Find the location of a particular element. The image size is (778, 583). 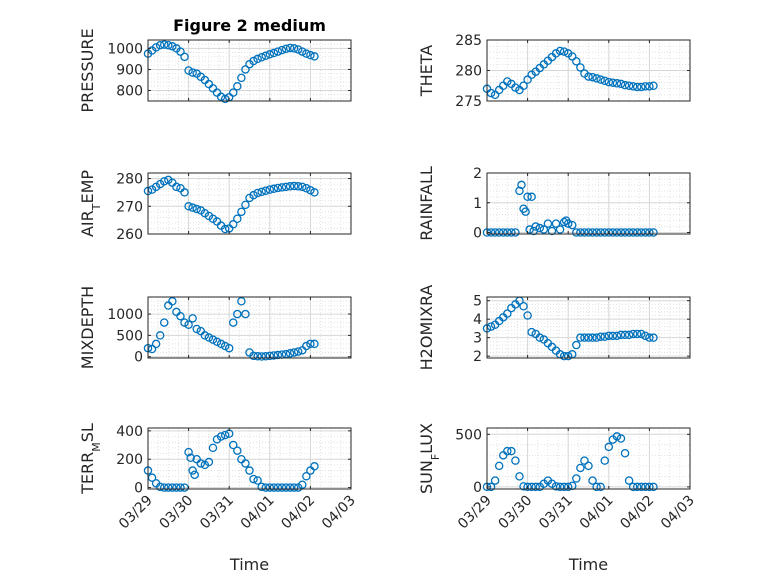

panel-mixdepth: 0 500 1000 MIXDEPTH is located at coordinates (215, 327).